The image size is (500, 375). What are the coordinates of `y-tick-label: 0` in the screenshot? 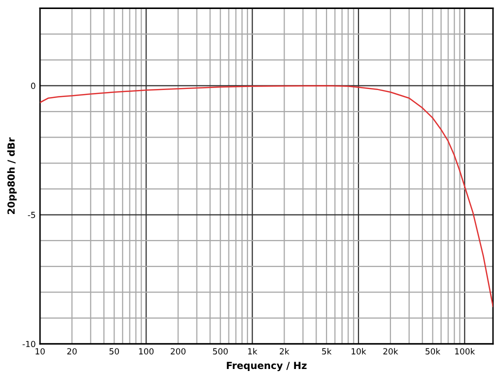 It's located at (33, 85).